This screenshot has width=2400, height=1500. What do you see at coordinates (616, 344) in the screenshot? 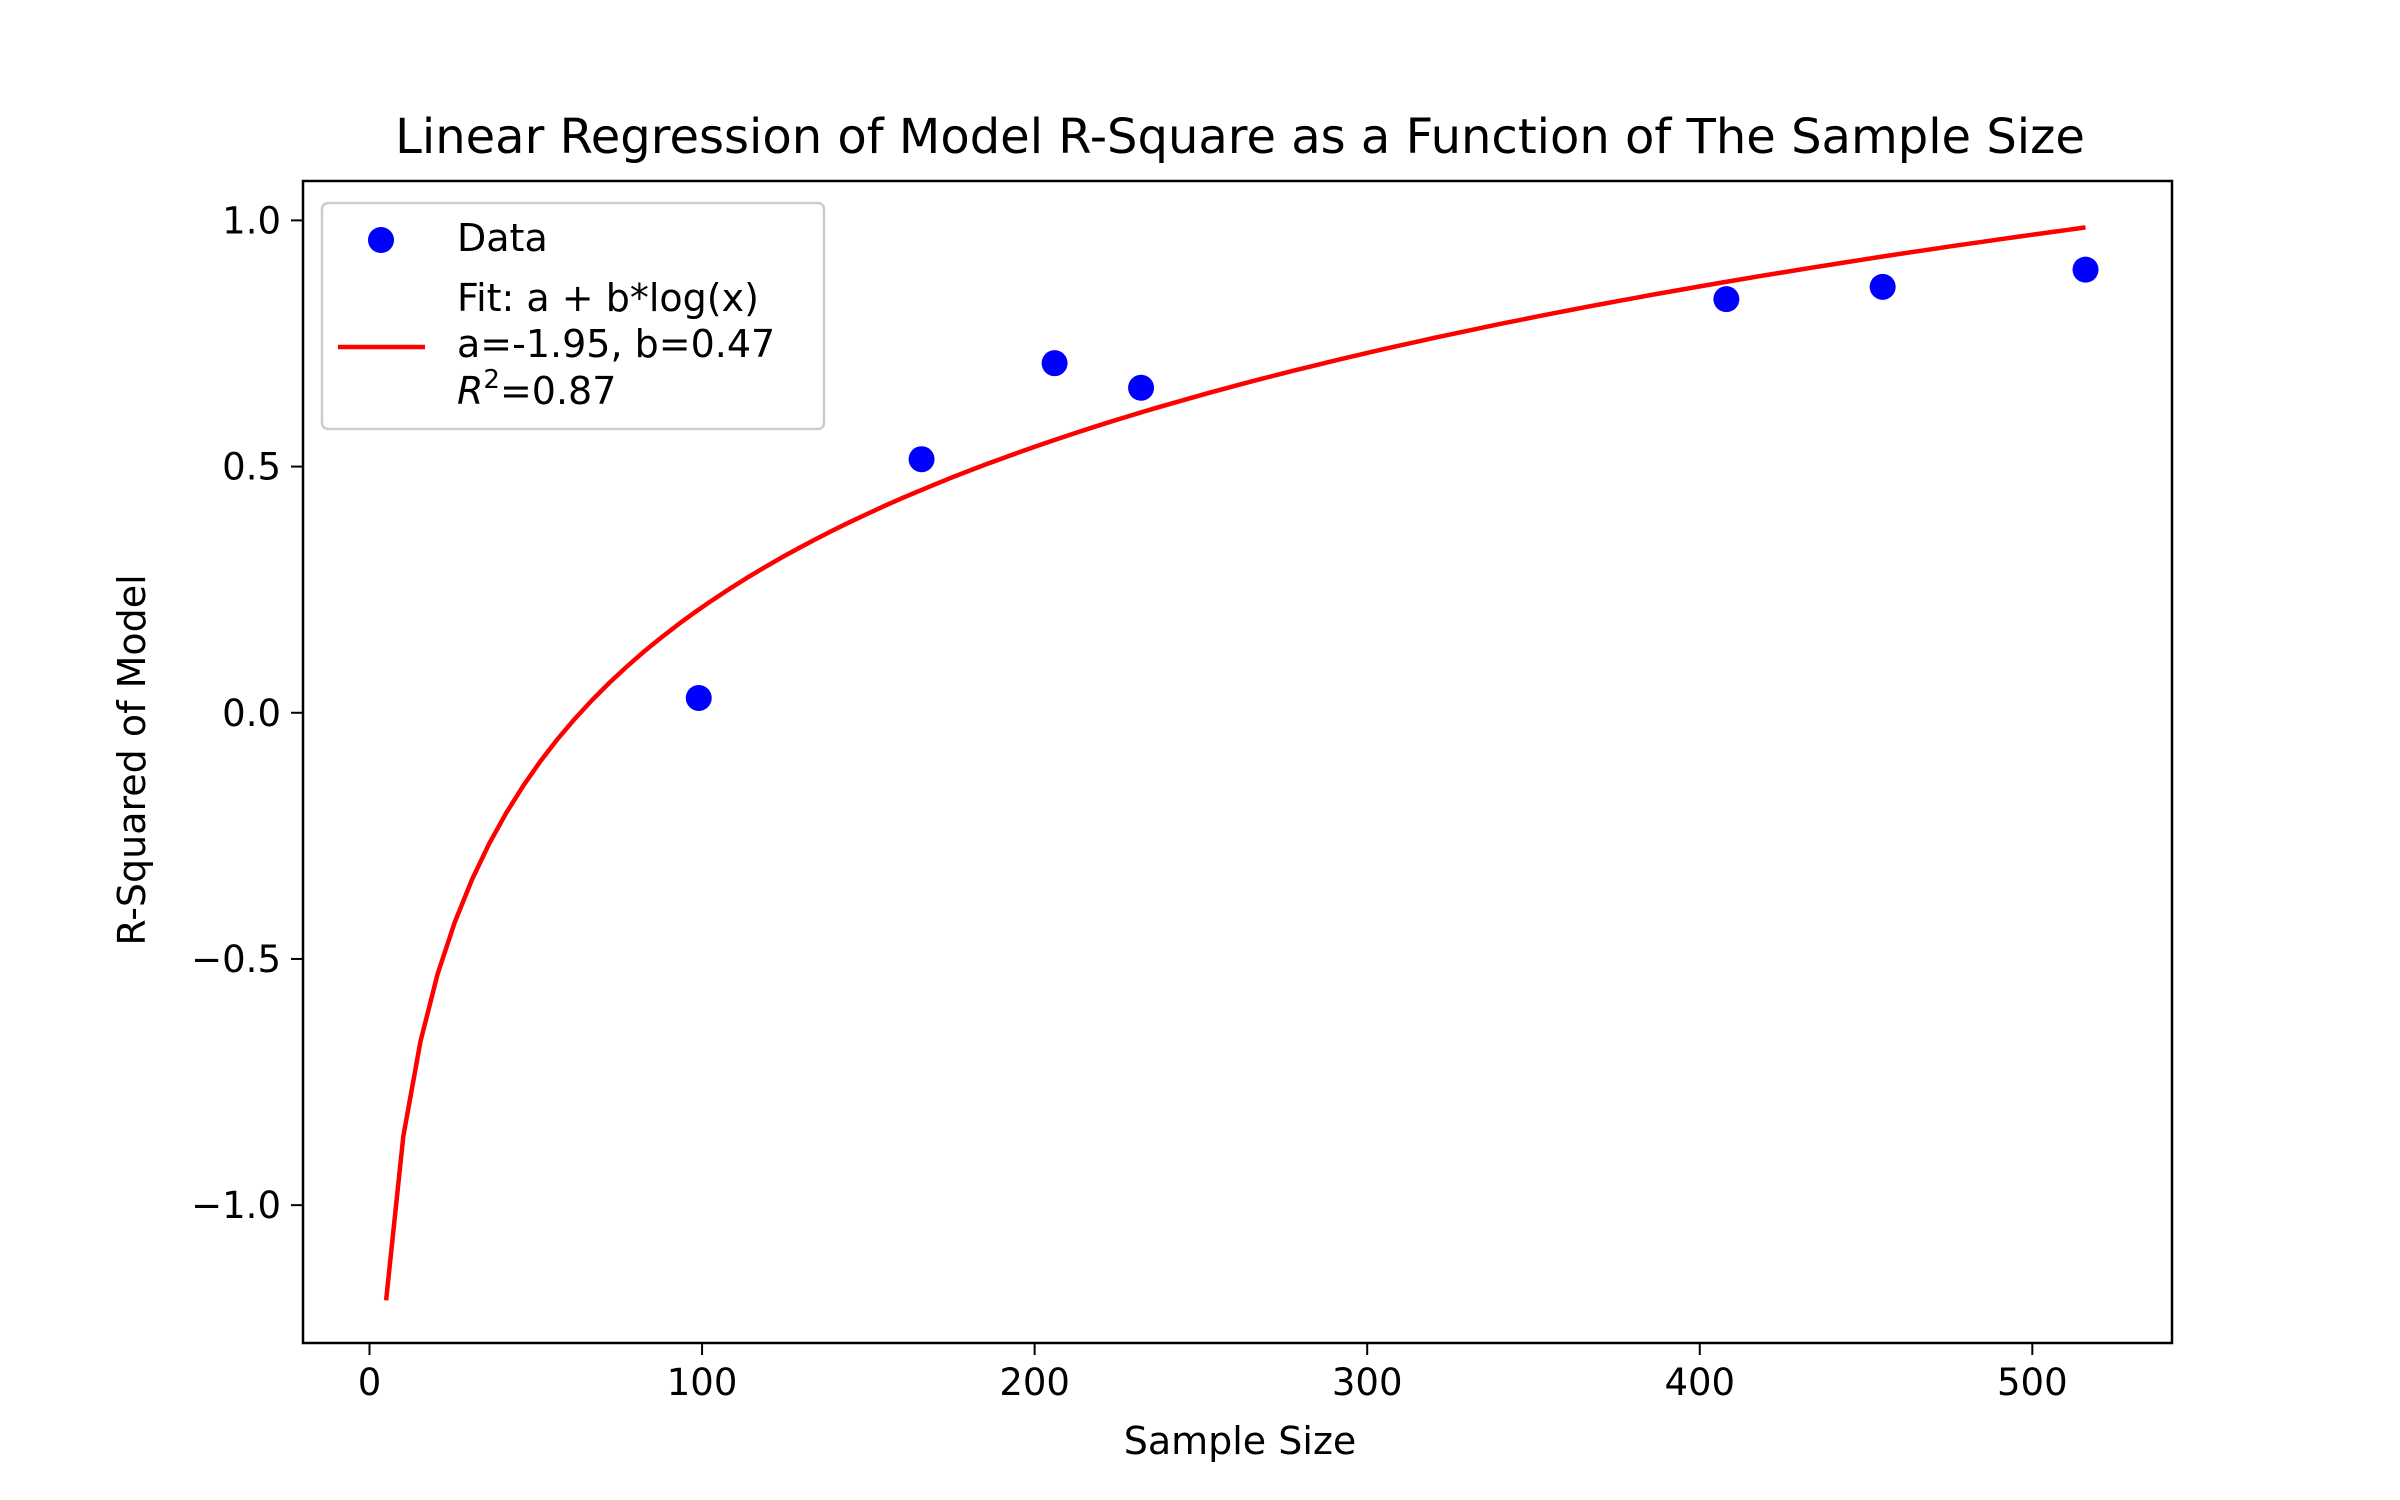
I see `legend-fit-line-2: a=-1.95, b=0.47` at bounding box center [616, 344].